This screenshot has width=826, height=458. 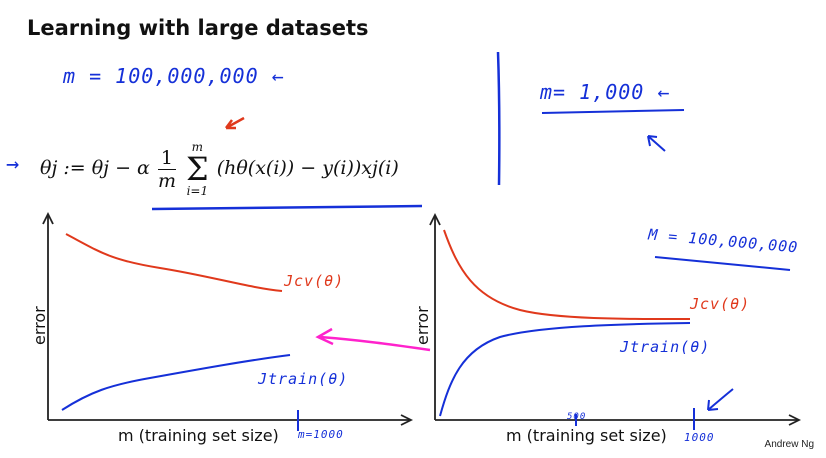 I want to click on right-y-axis-arrowhead, so click(x=435, y=219).